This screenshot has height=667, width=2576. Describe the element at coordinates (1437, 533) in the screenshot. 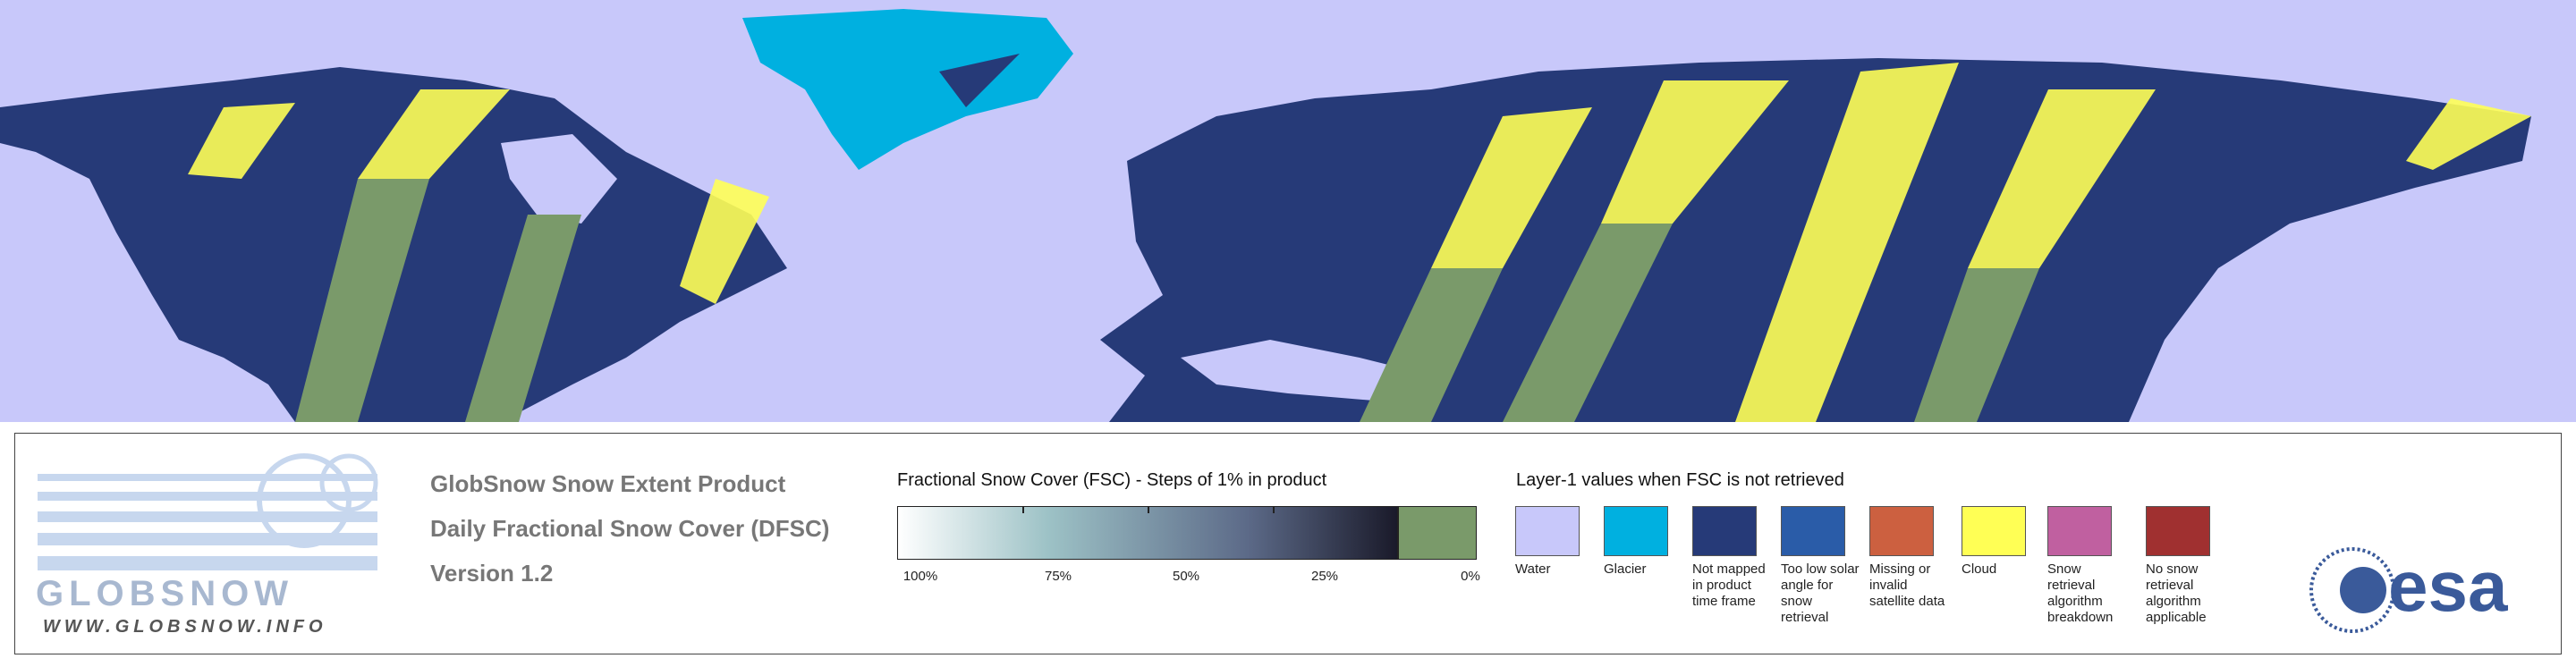

I see `fsc-snow-free` at that location.